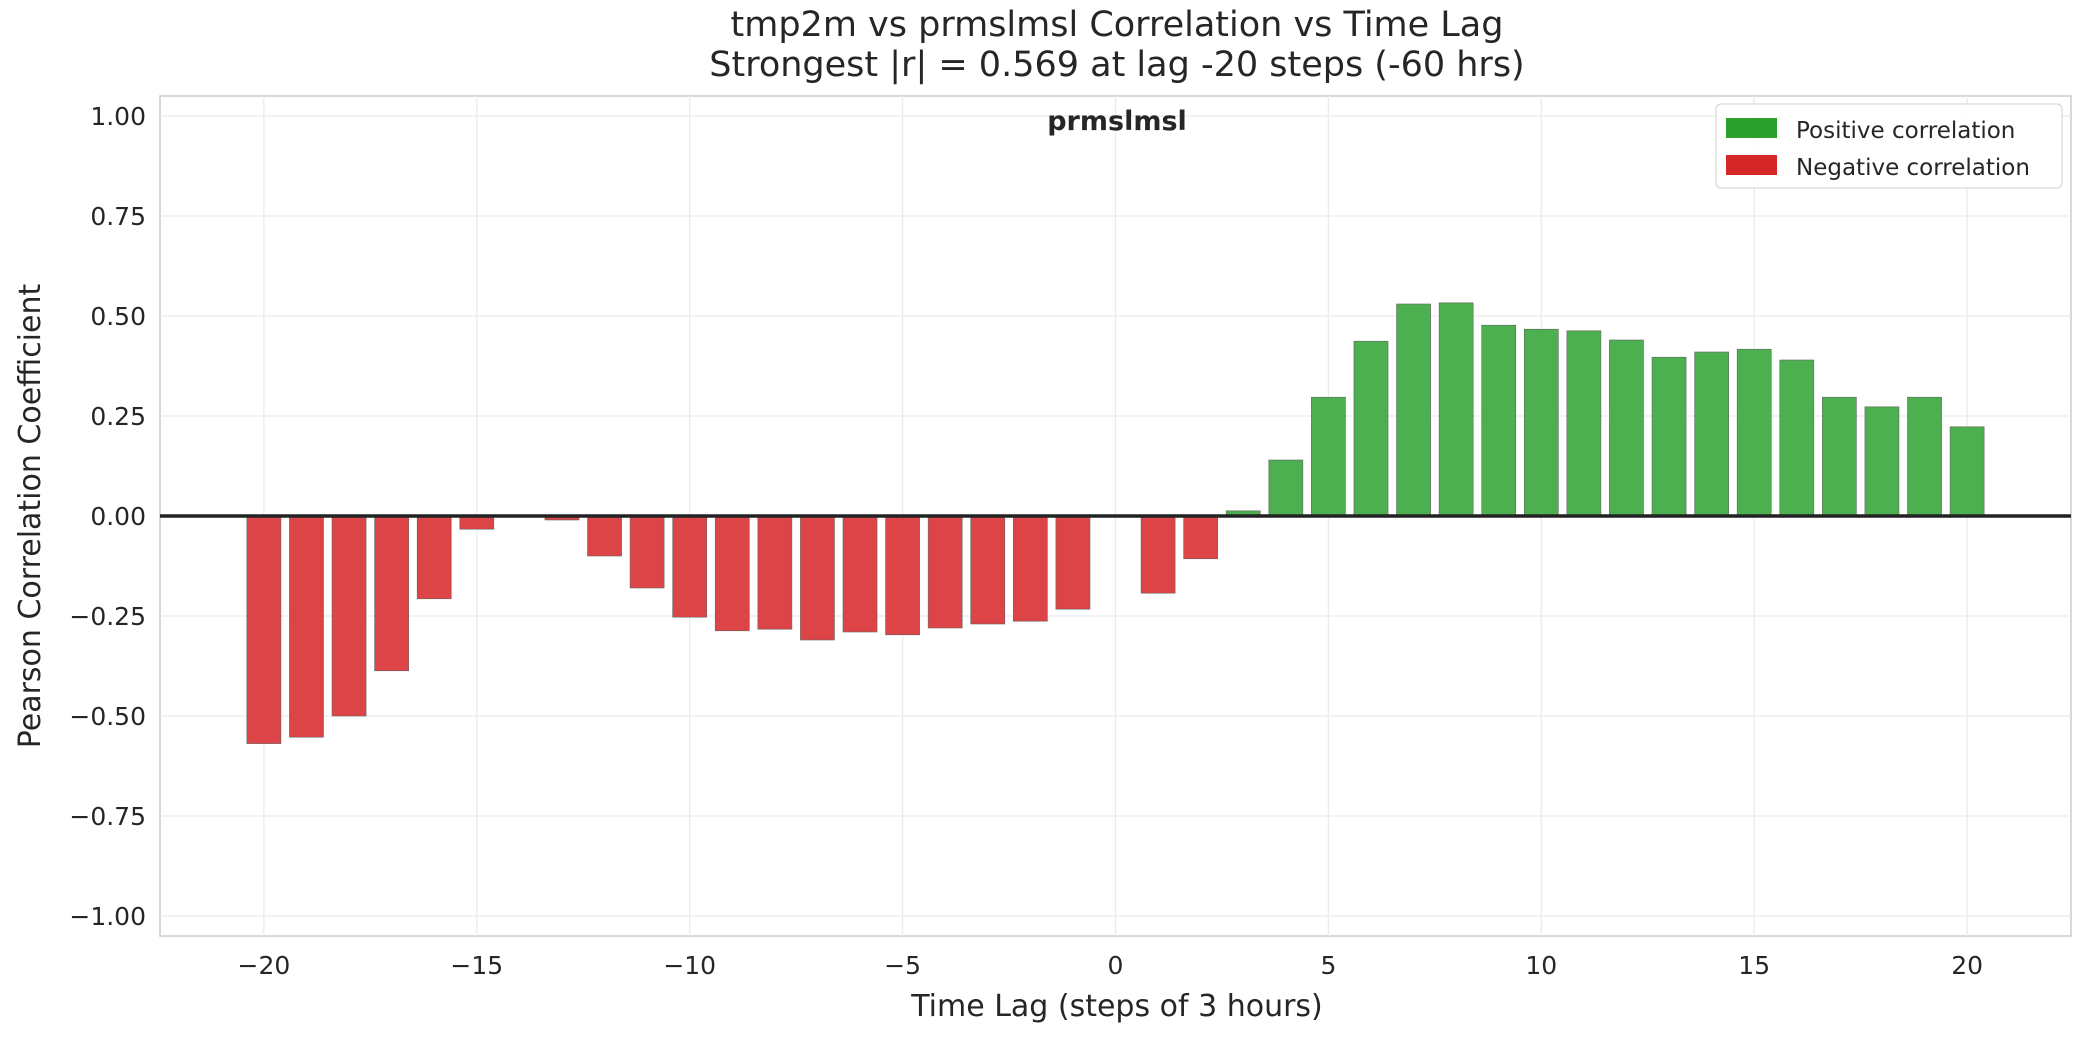 The width and height of the screenshot is (2087, 1040). Describe the element at coordinates (860, 574) in the screenshot. I see `bar-lag--6` at that location.